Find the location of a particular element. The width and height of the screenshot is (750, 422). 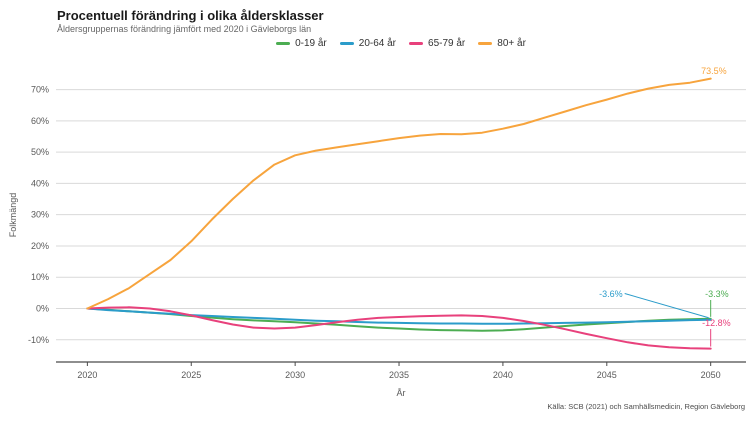

legend-item-label: 0-19 år is located at coordinates (311, 43).